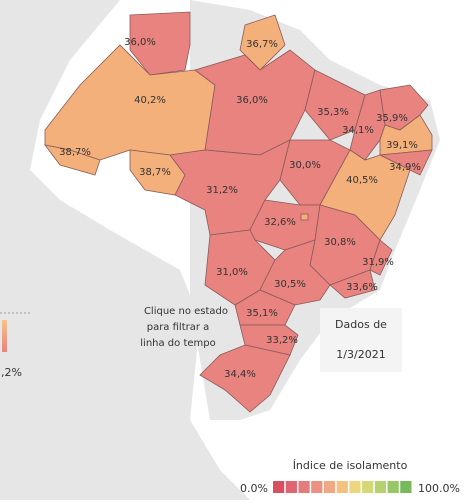 This screenshot has height=504, width=474. What do you see at coordinates (254, 488) in the screenshot?
I see `legend-min: 0.0%` at bounding box center [254, 488].